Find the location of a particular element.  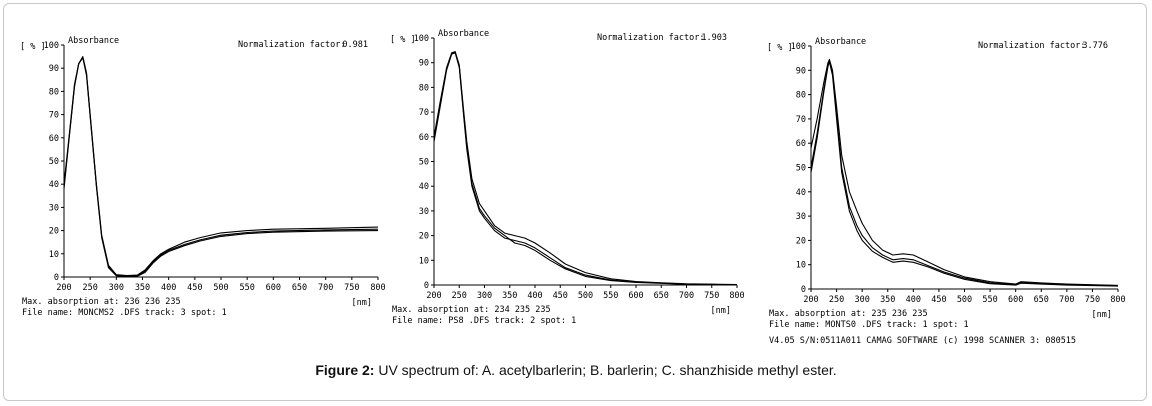

normalization-value: 1.903 is located at coordinates (714, 38).